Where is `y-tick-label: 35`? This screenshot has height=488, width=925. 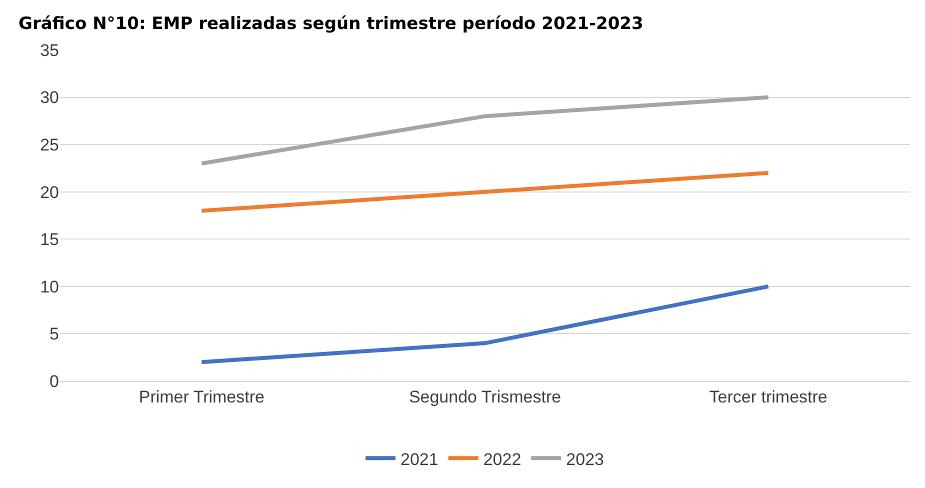 y-tick-label: 35 is located at coordinates (49, 50).